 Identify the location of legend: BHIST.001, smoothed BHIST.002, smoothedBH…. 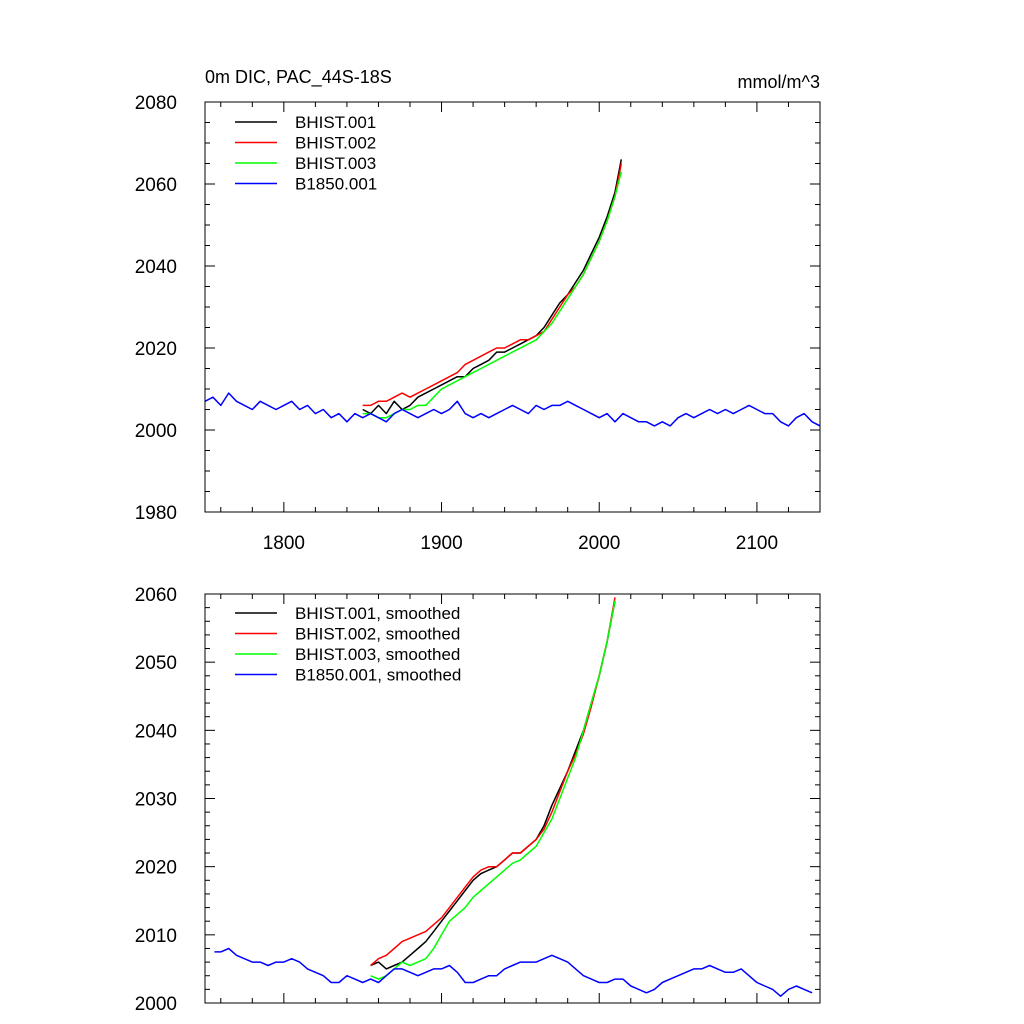
(348, 644).